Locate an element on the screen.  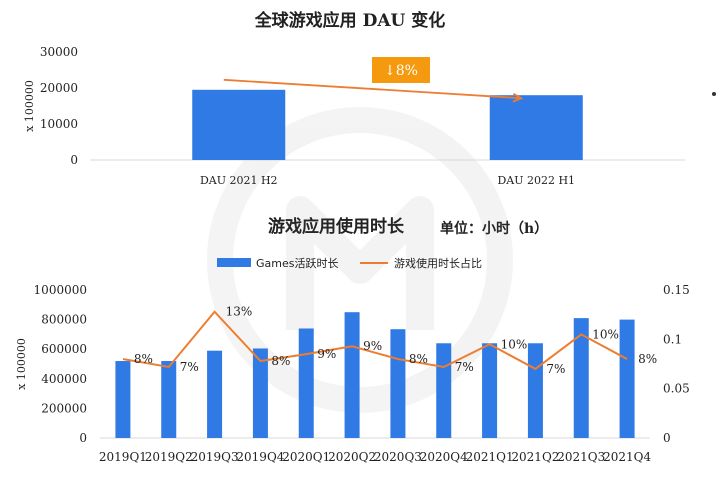
share-line is located at coordinates (375, 340).